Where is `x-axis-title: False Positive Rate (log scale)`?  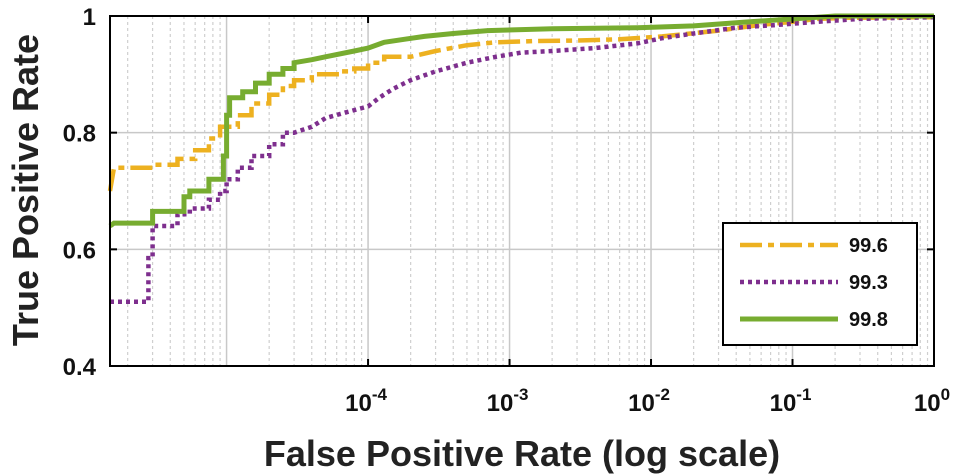
x-axis-title: False Positive Rate (log scale) is located at coordinates (522, 453).